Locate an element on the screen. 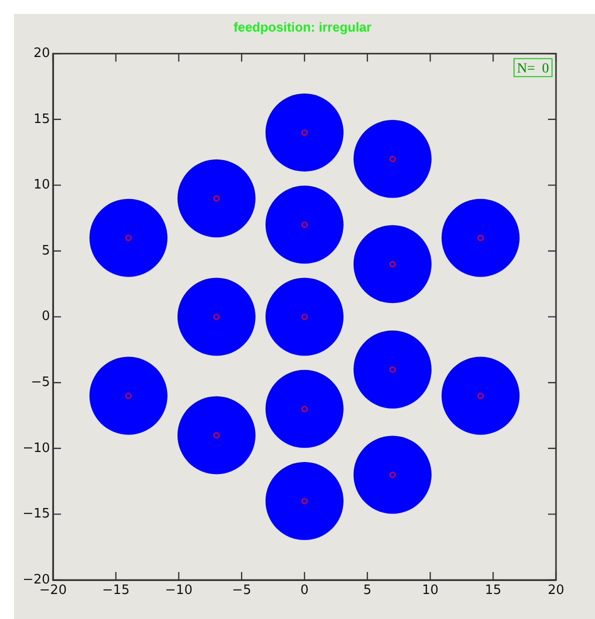 The image size is (595, 619). y-tick-label: −10 is located at coordinates (36, 448).